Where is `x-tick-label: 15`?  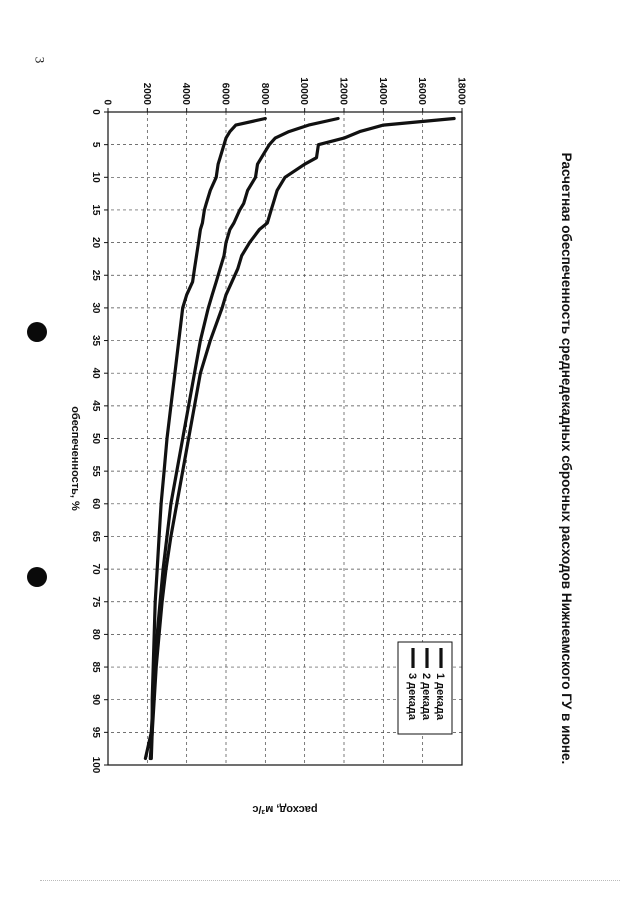
x-tick-label: 15 is located at coordinates (95, 210).